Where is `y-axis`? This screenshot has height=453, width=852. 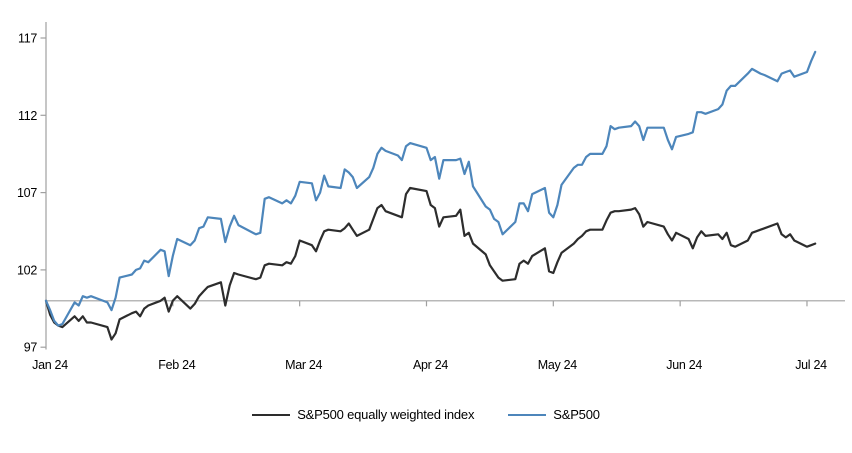
y-axis is located at coordinates (43, 186).